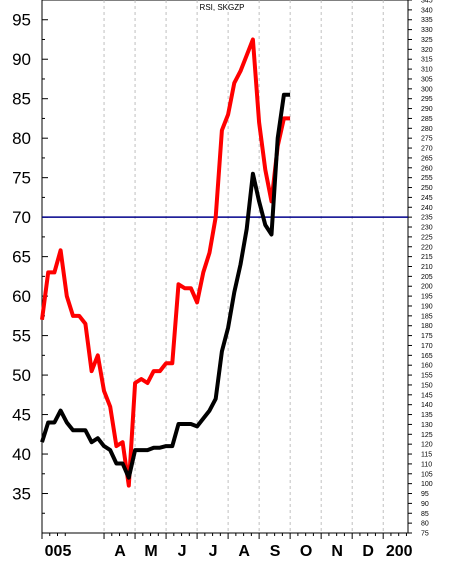 This screenshot has width=450, height=561. I want to click on month-label: N, so click(337, 551).